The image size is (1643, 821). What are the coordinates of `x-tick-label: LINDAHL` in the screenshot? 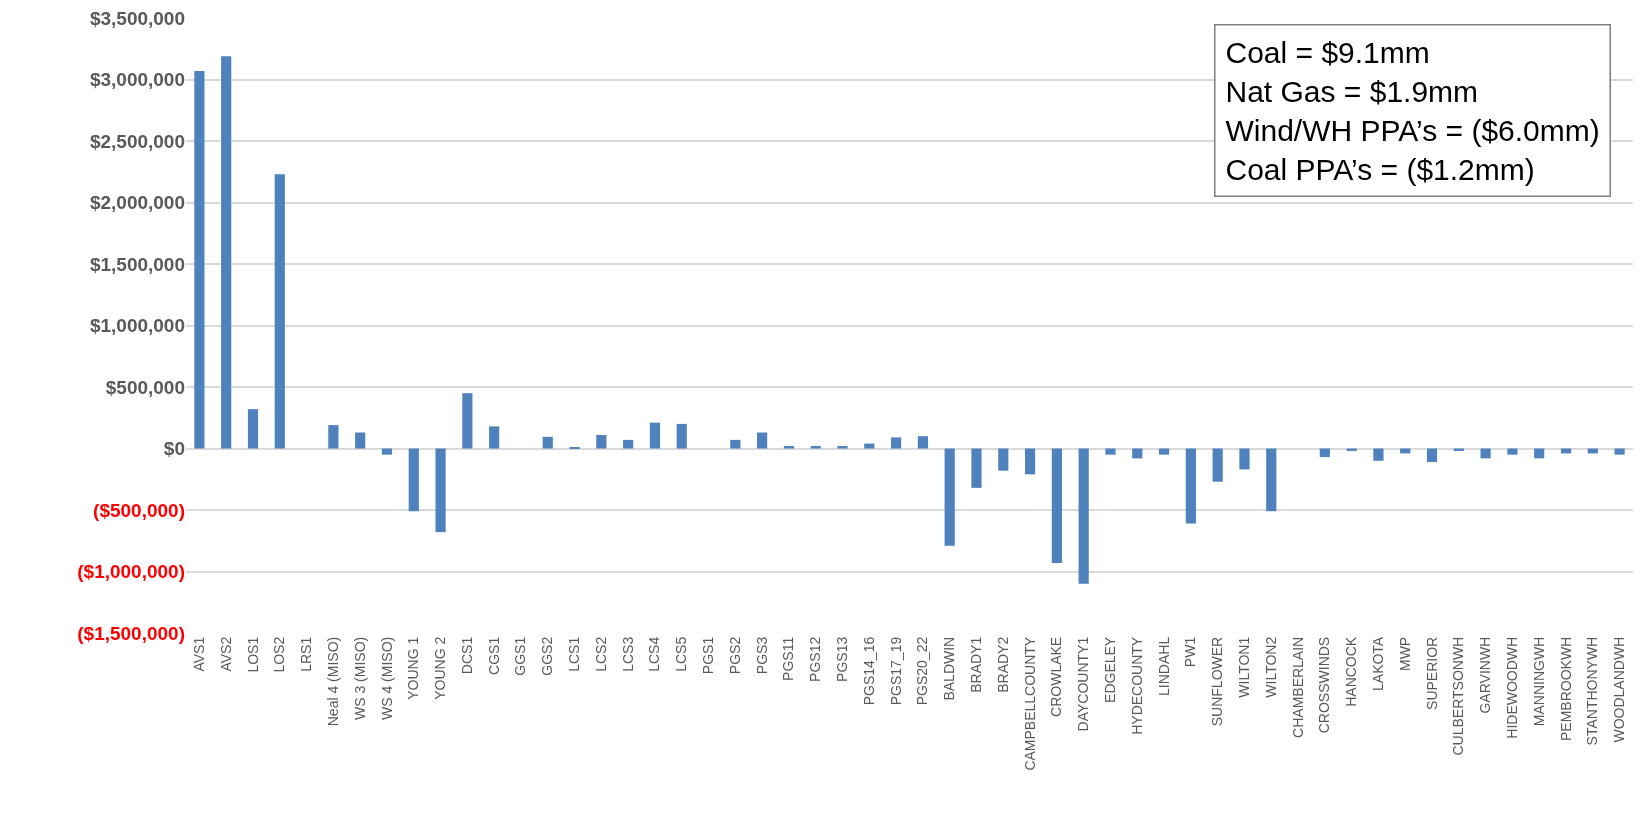 It's located at (1163, 666).